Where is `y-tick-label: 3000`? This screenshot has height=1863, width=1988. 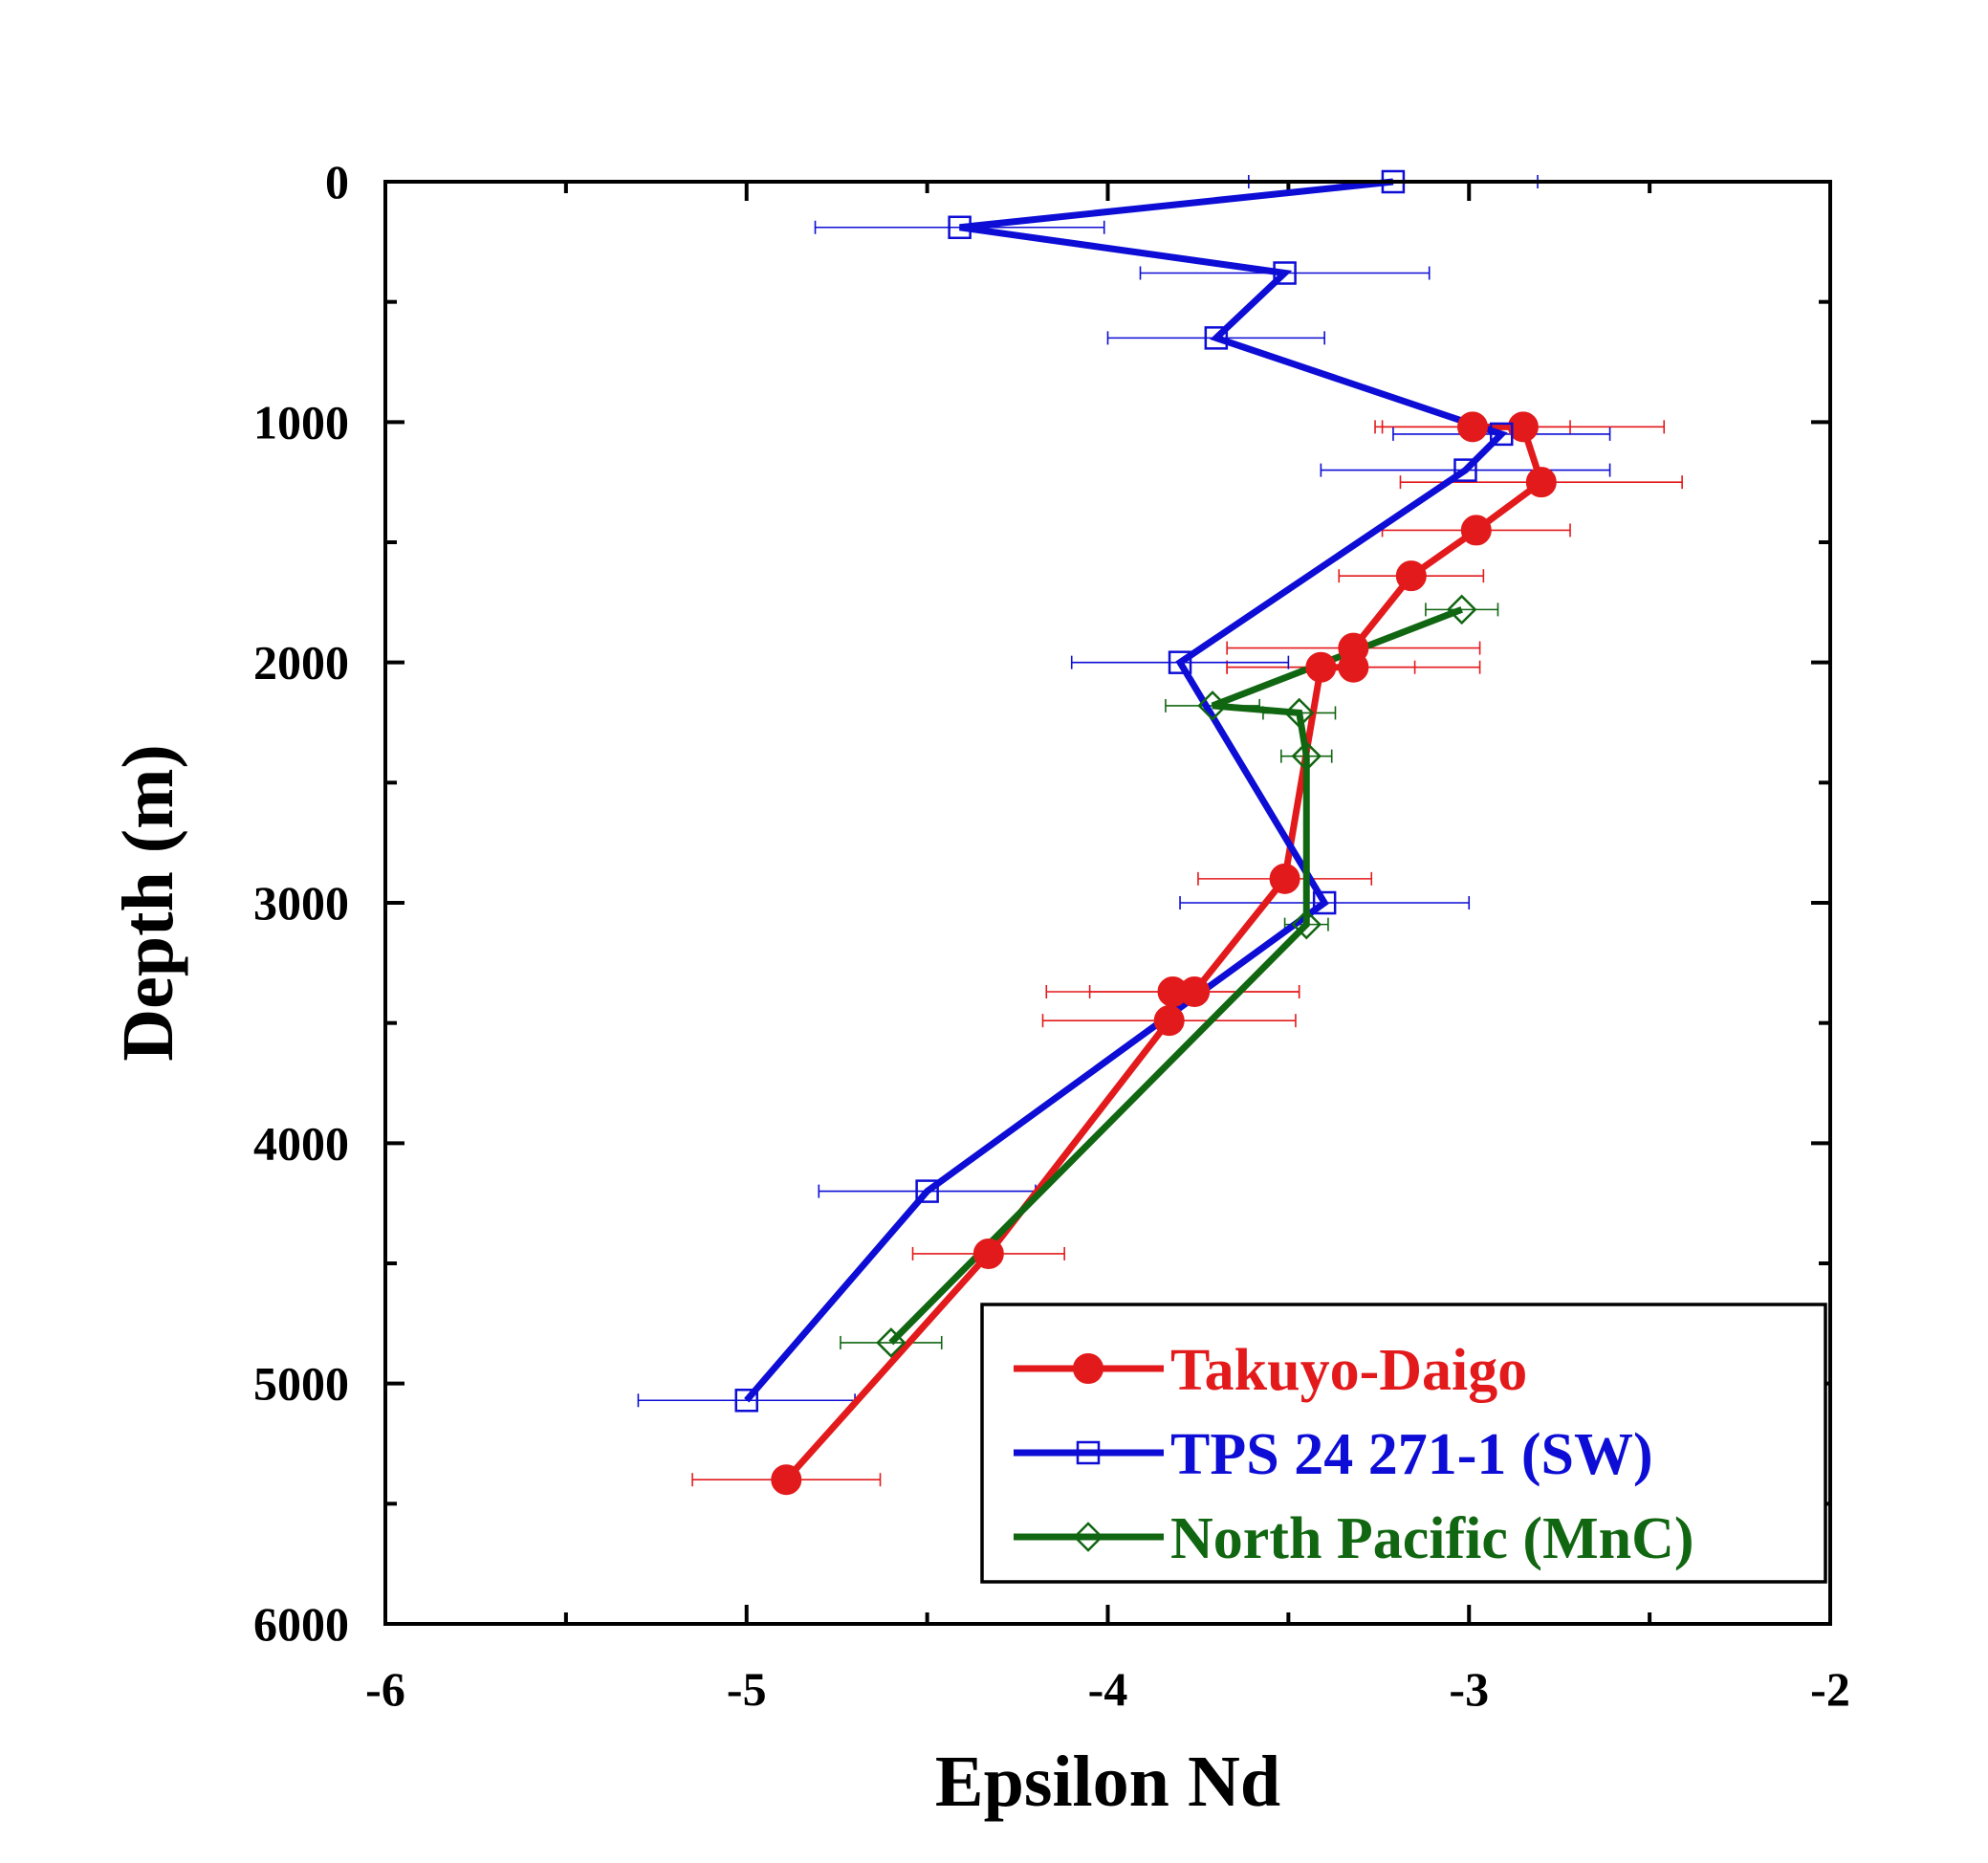 y-tick-label: 3000 is located at coordinates (301, 903).